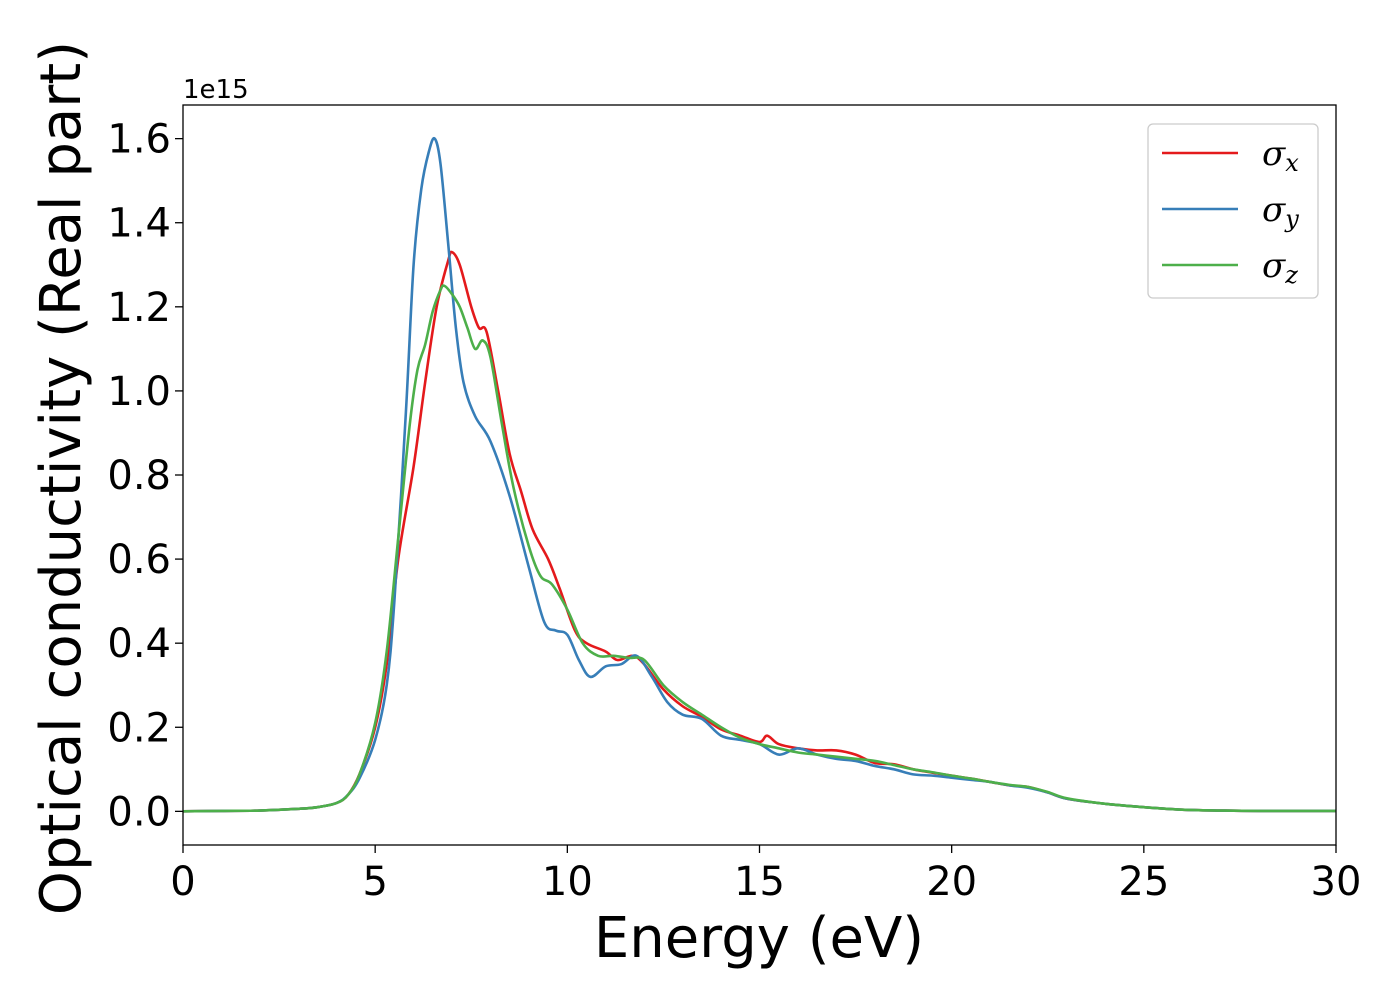 The width and height of the screenshot is (1400, 1000). What do you see at coordinates (951, 882) in the screenshot?
I see `x-tick-label: 20` at bounding box center [951, 882].